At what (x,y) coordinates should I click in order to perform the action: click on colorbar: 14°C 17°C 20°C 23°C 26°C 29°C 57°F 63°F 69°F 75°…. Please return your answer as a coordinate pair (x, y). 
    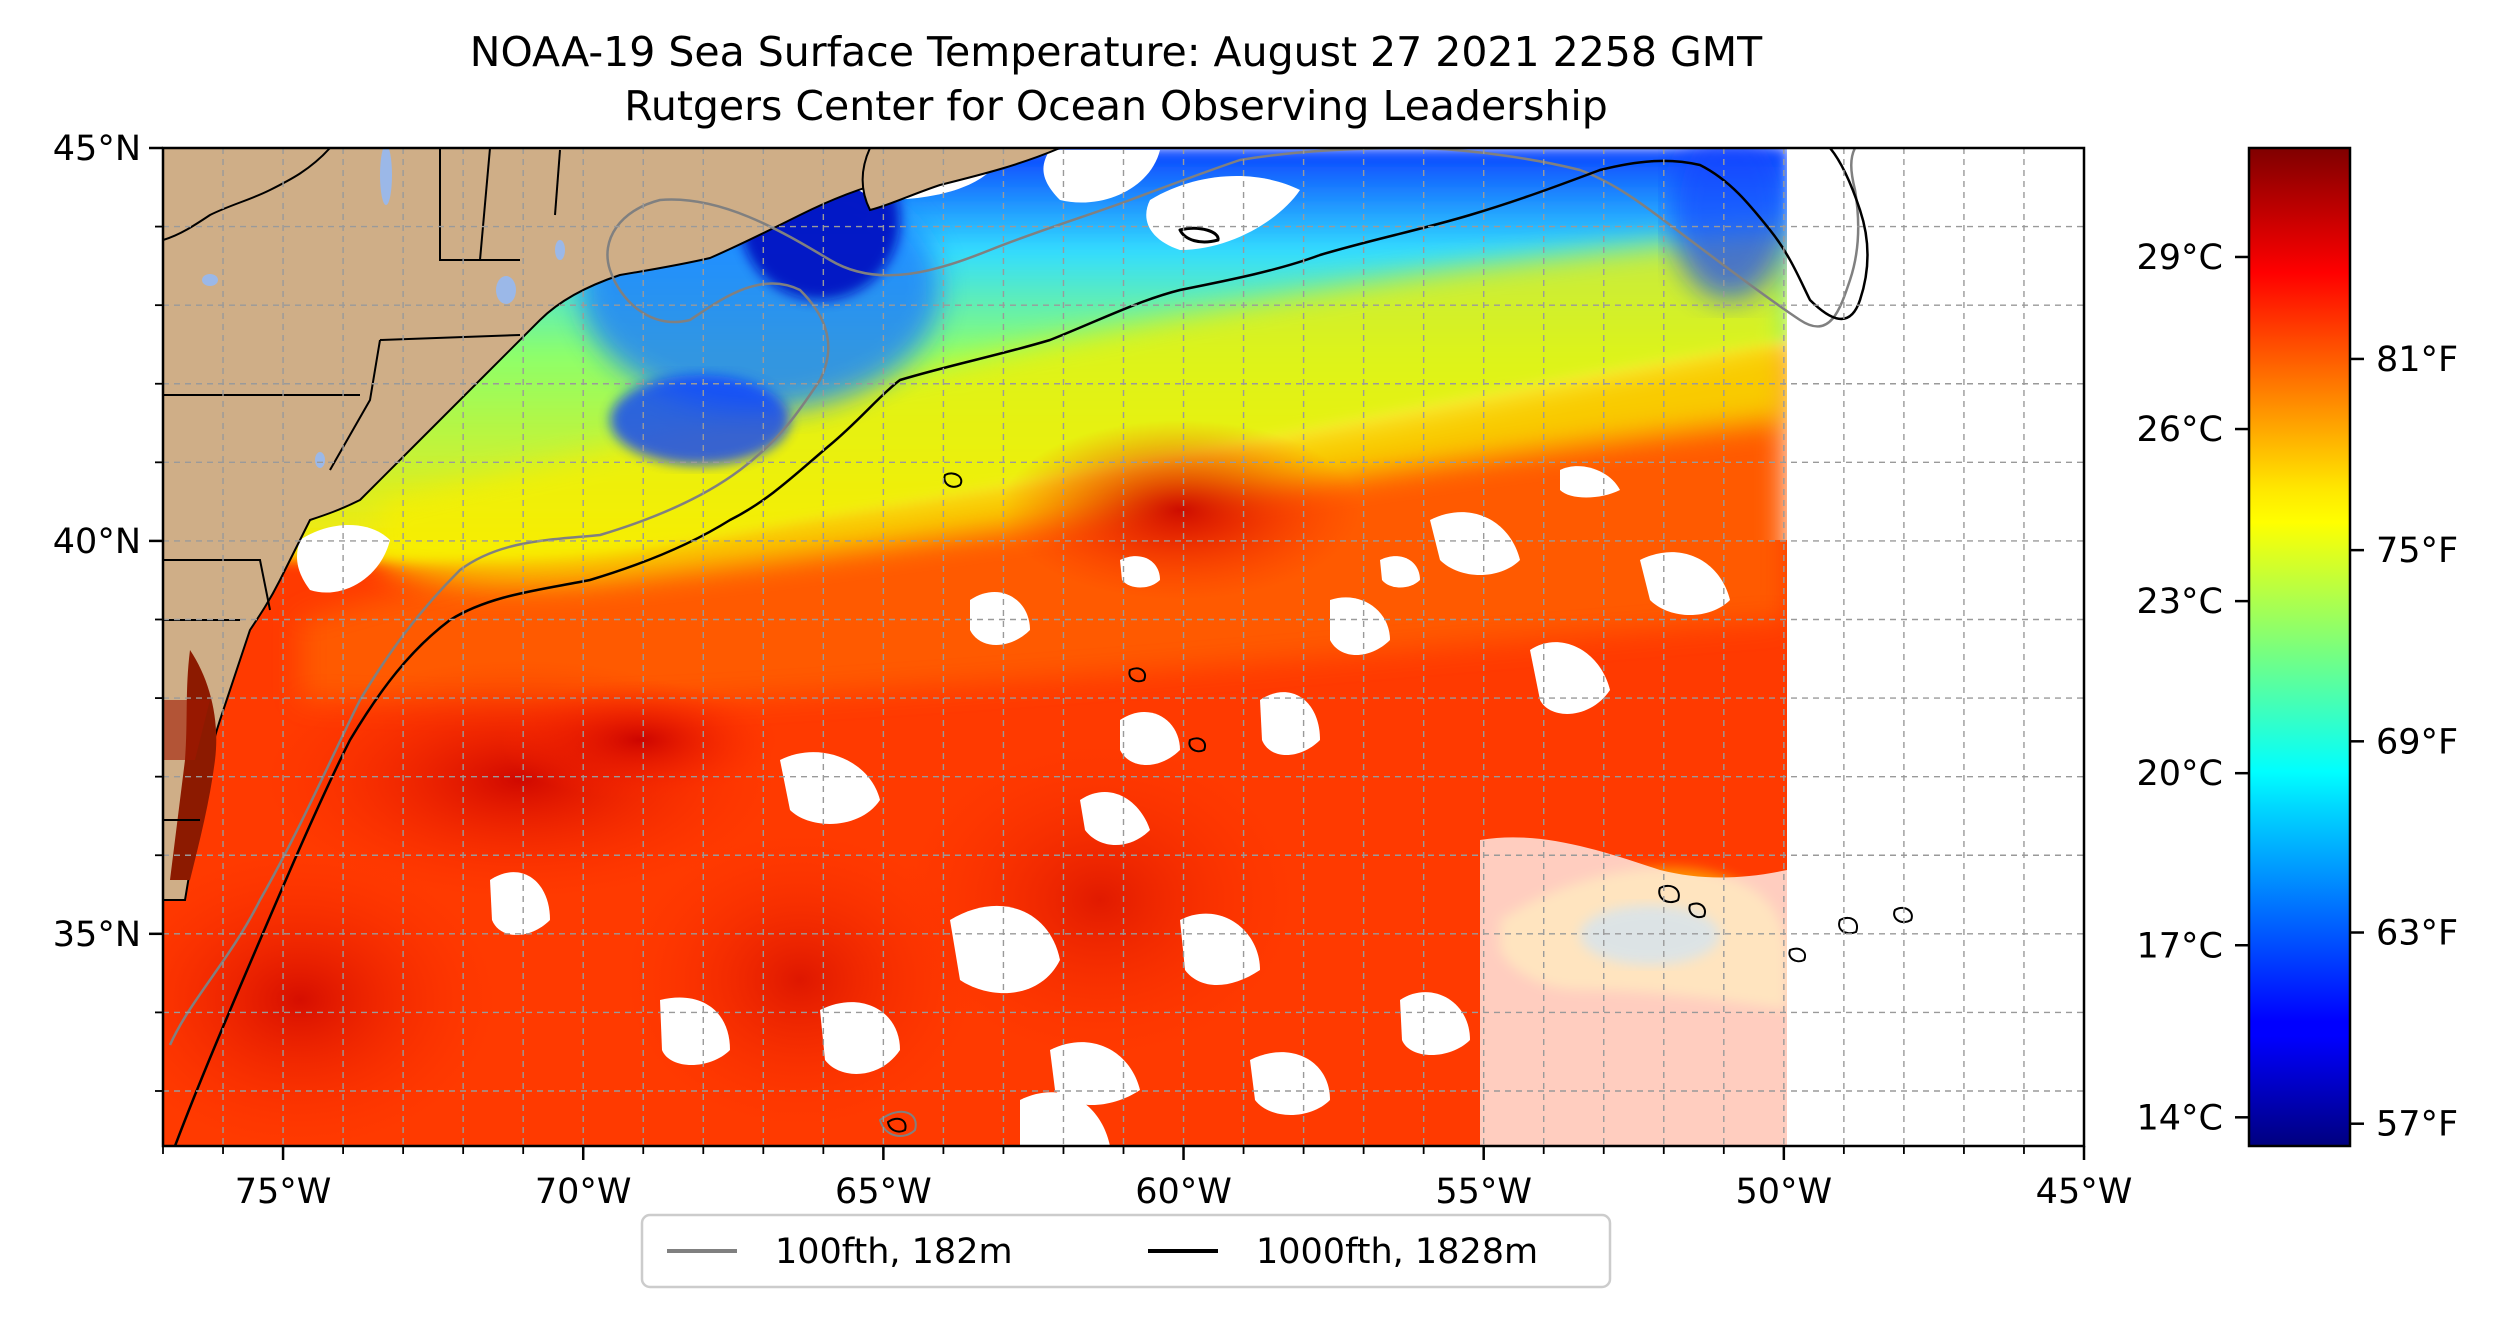
    Looking at the image, I should click on (2297, 647).